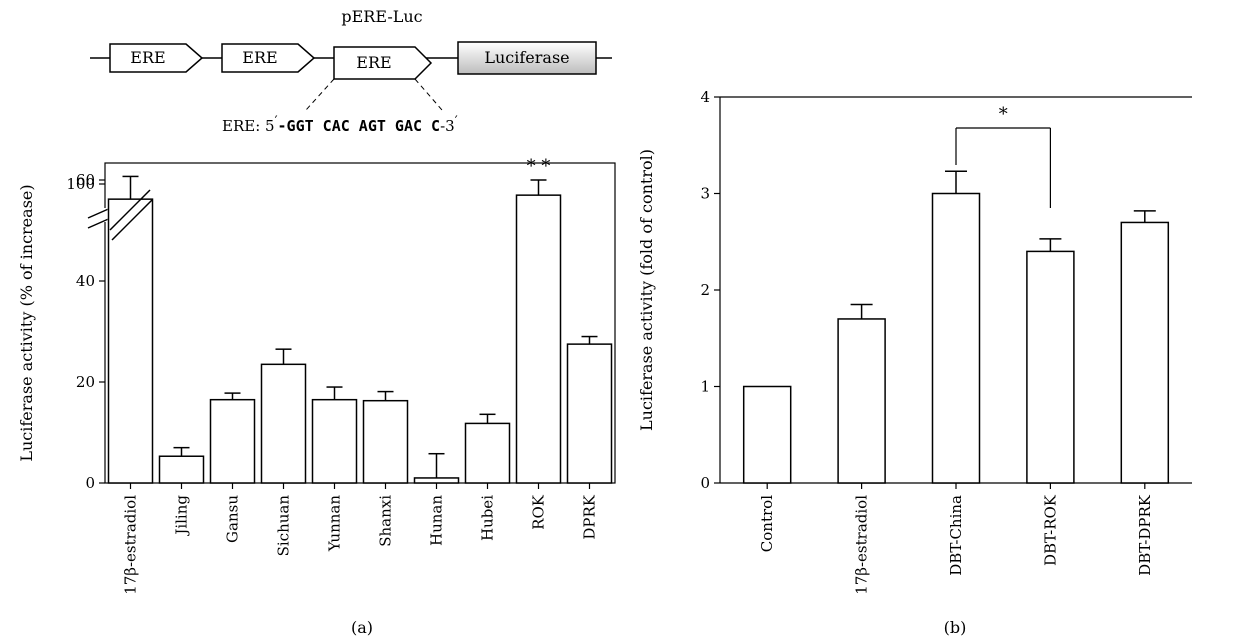 This screenshot has width=1236, height=641. Describe the element at coordinates (1145, 352) in the screenshot. I see `chart-b-bar-dbt-dprk` at that location.